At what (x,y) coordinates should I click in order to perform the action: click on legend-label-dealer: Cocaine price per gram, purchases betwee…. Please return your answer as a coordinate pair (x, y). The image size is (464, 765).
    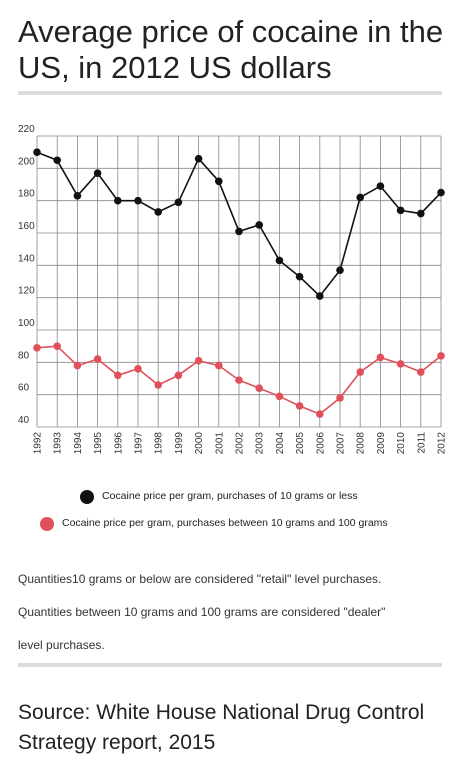
    Looking at the image, I should click on (225, 523).